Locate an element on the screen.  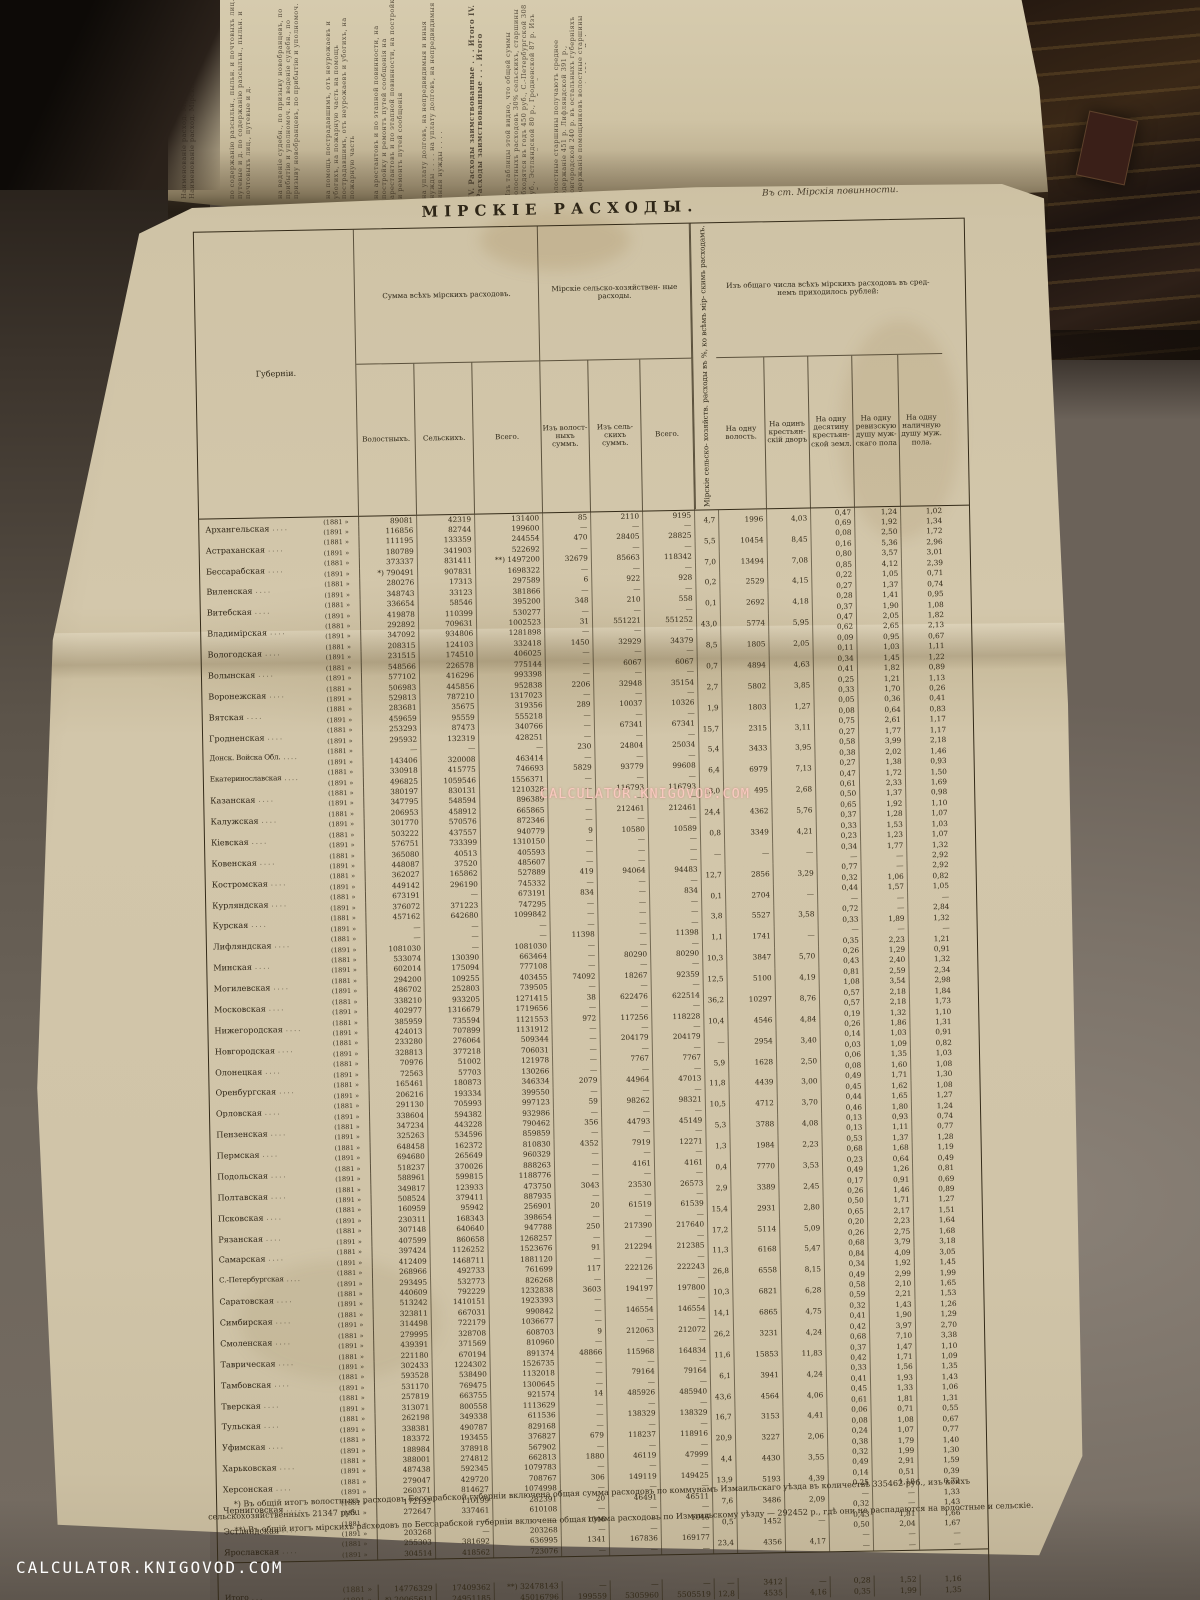
province-name: Самарская is located at coordinates (273, 1259).